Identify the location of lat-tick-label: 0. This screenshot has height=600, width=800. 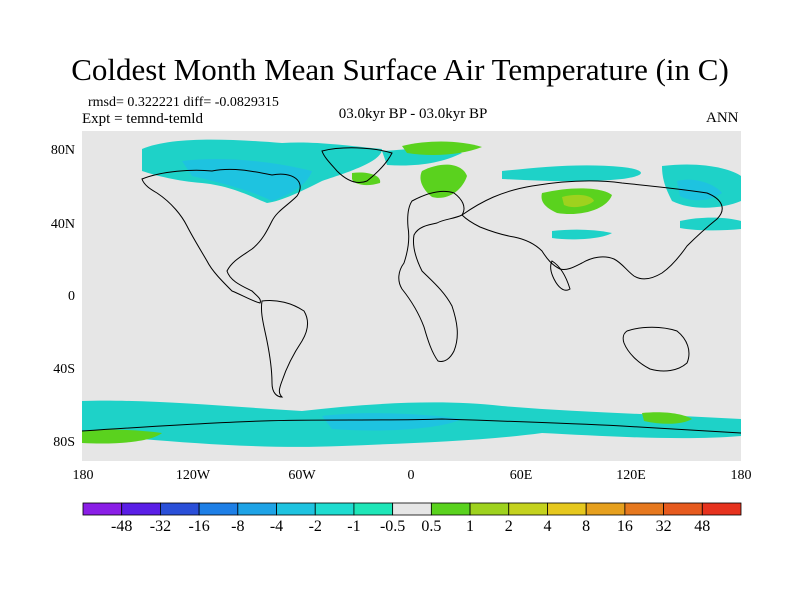
(71, 296).